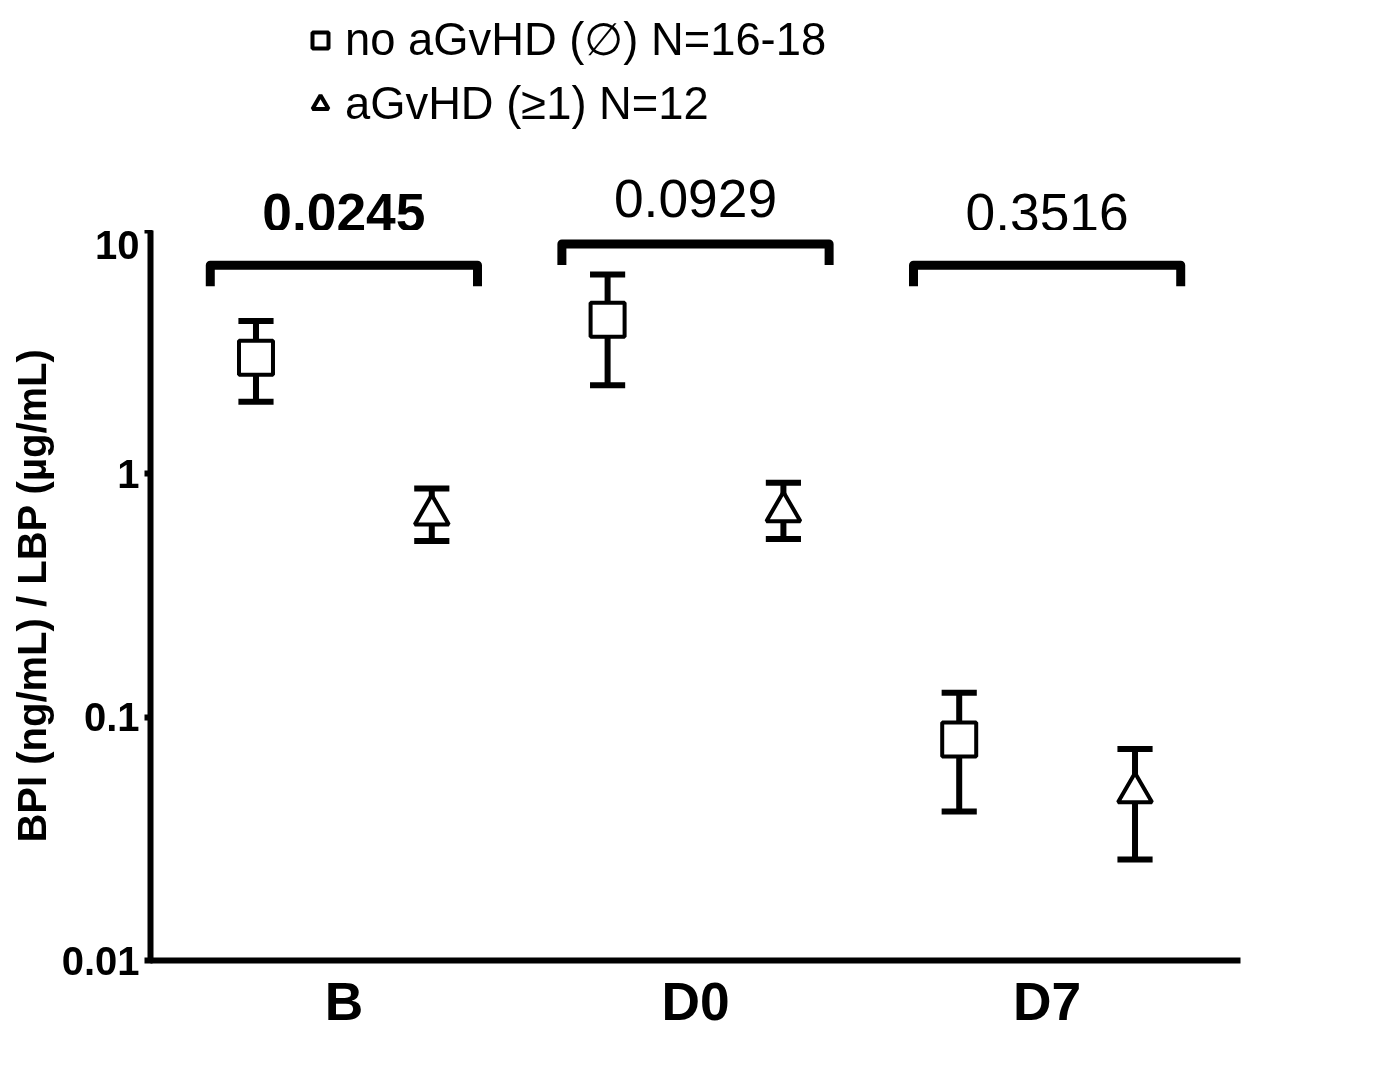  What do you see at coordinates (31, 596) in the screenshot?
I see `y-axis-title: BPI (ng/mL) / LBP (µg/mL)` at bounding box center [31, 596].